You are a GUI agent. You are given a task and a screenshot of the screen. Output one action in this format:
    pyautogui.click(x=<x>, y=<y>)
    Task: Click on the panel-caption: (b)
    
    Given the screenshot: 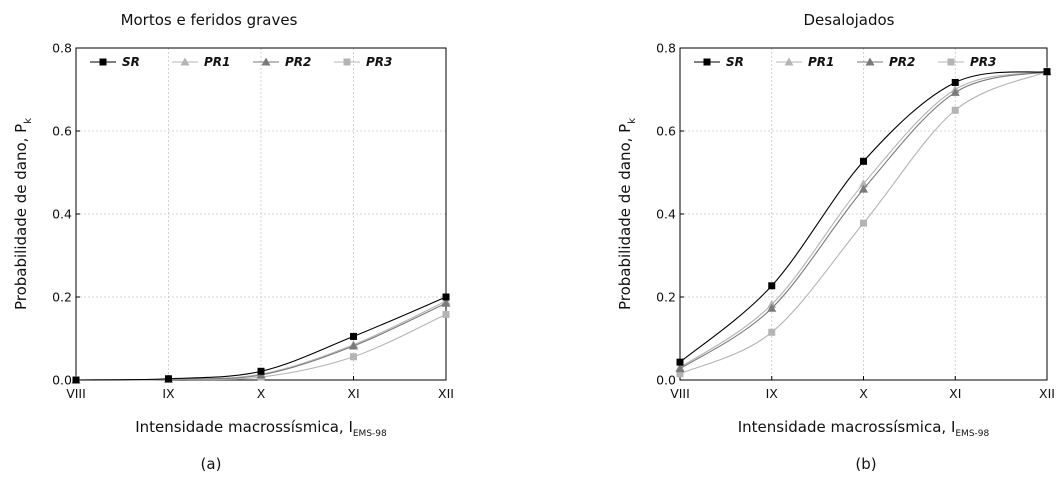 What is the action you would take?
    pyautogui.click(x=865, y=464)
    